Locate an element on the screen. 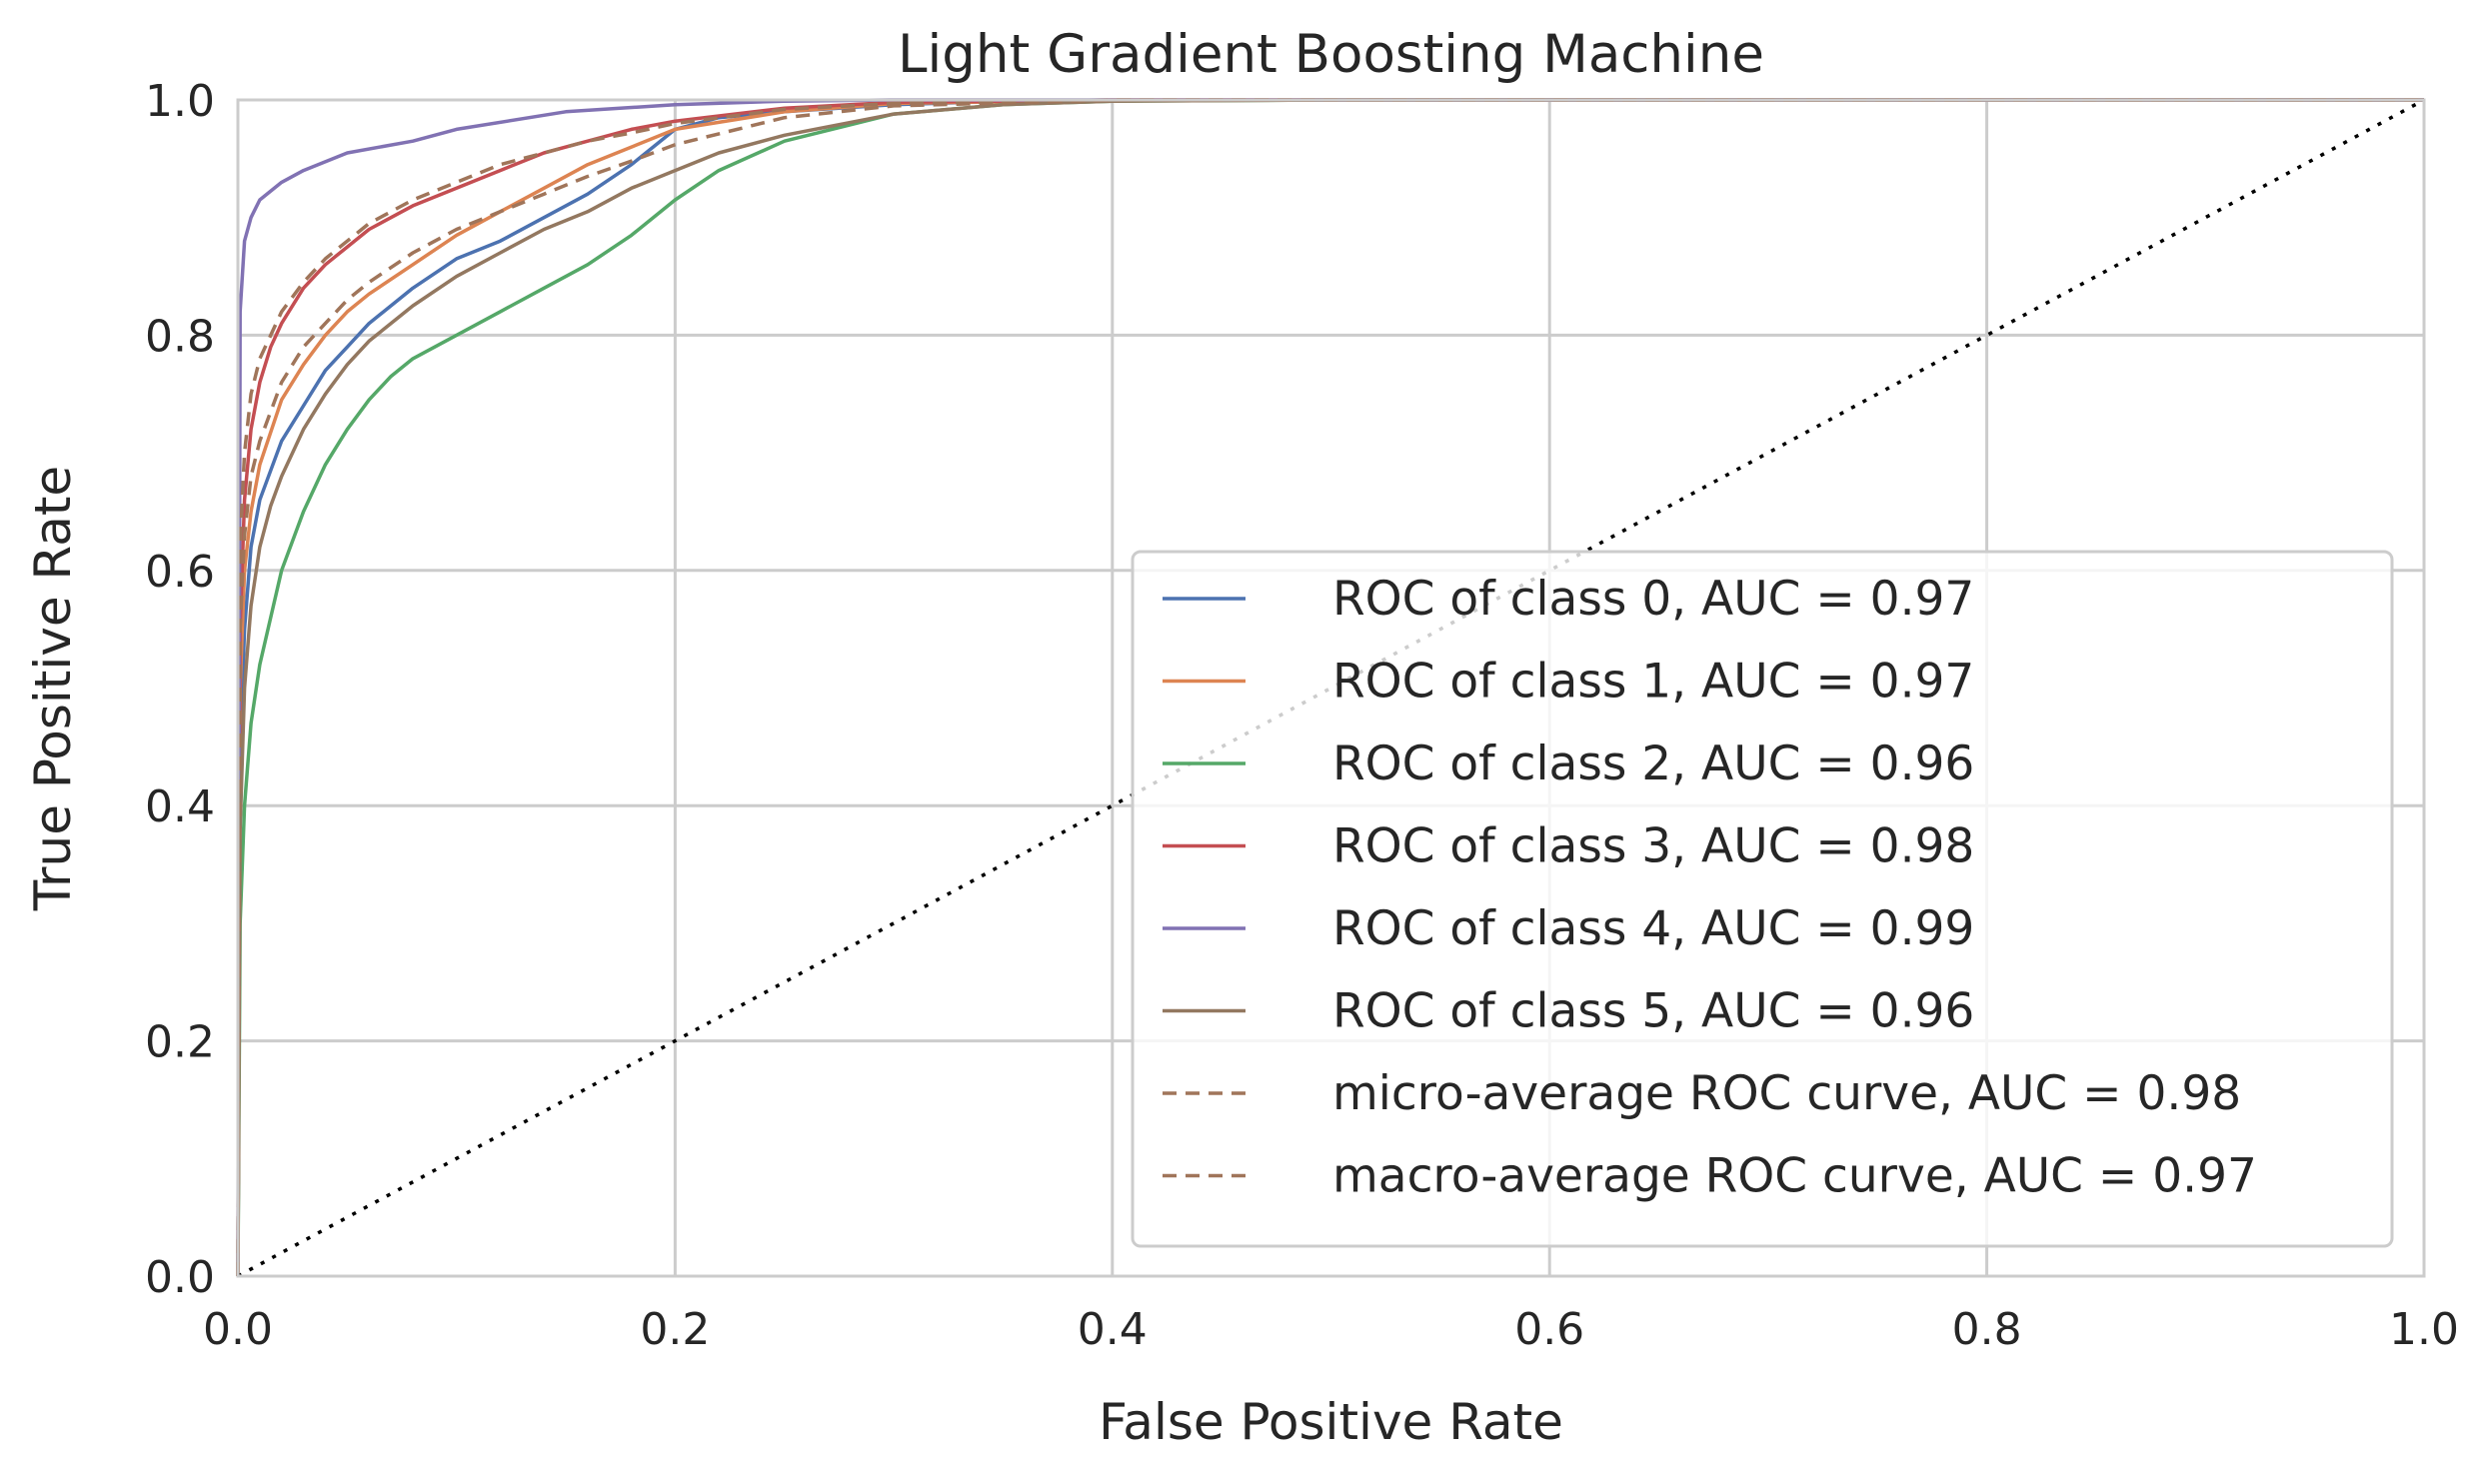  legend-label: ROC of class 5, AUC = 0.96 is located at coordinates (1653, 1011).